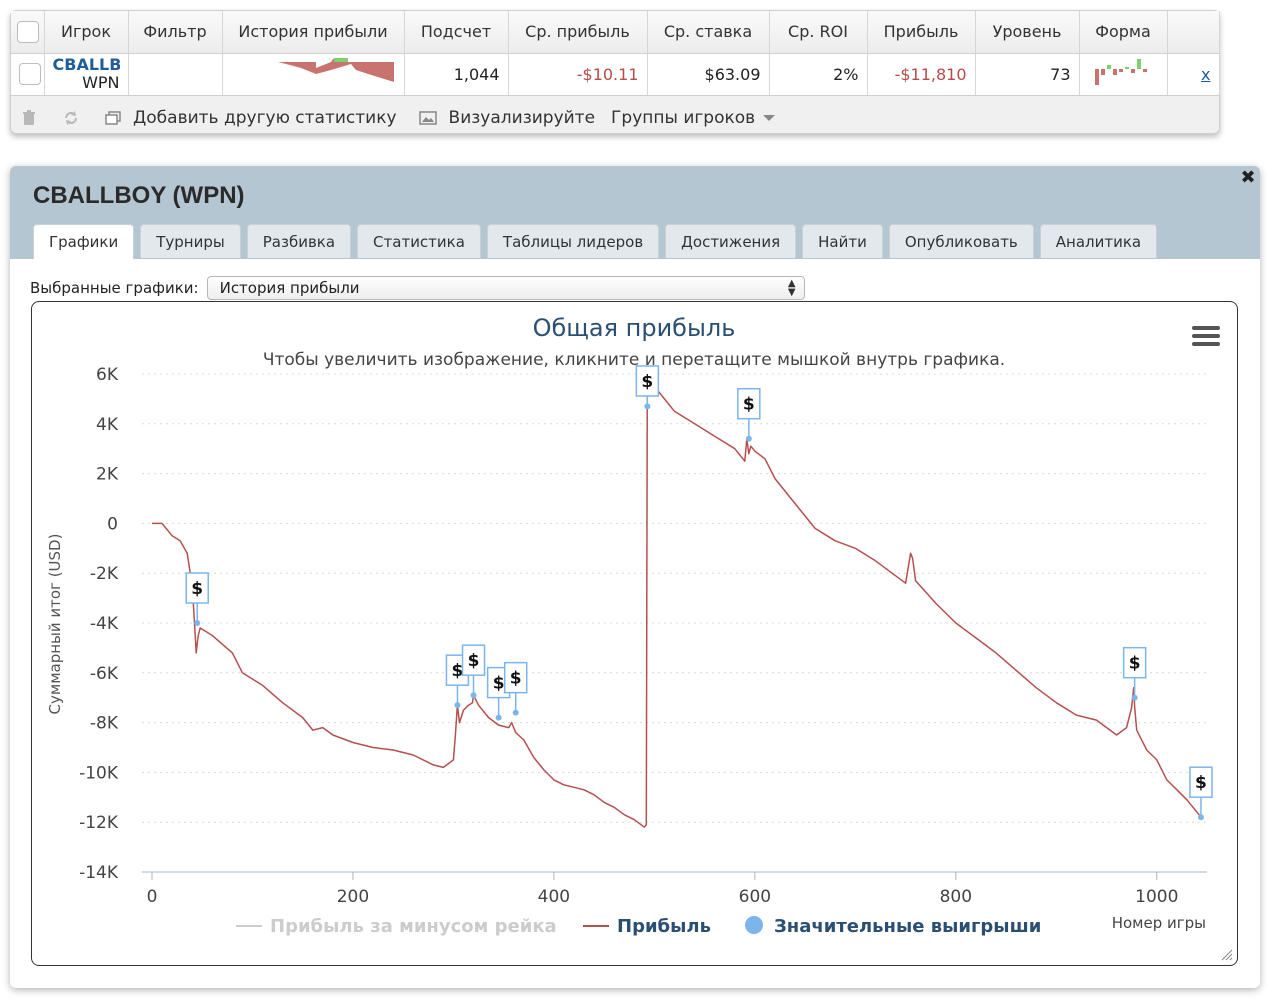 Image resolution: width=1280 pixels, height=1005 pixels. What do you see at coordinates (456, 74) in the screenshot?
I see `count-cell: 1,044` at bounding box center [456, 74].